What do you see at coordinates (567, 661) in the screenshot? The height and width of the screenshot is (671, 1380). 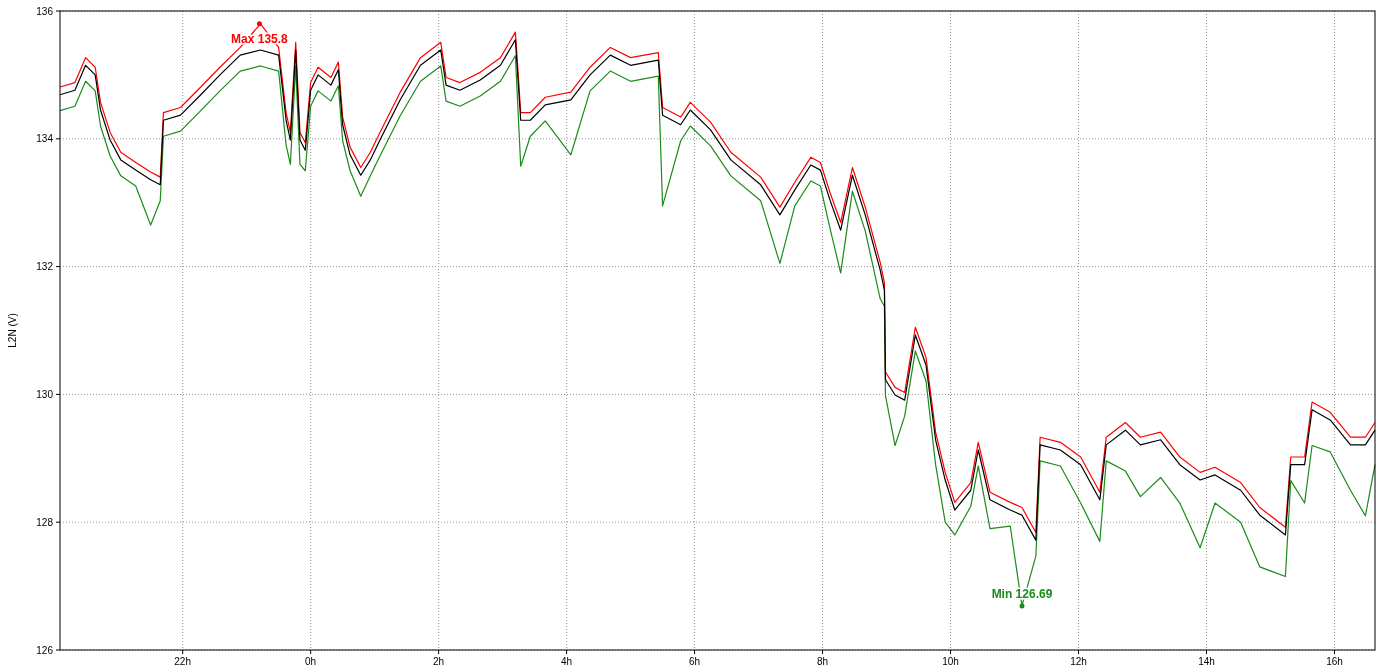 I see `x-tick-label: 4h` at bounding box center [567, 661].